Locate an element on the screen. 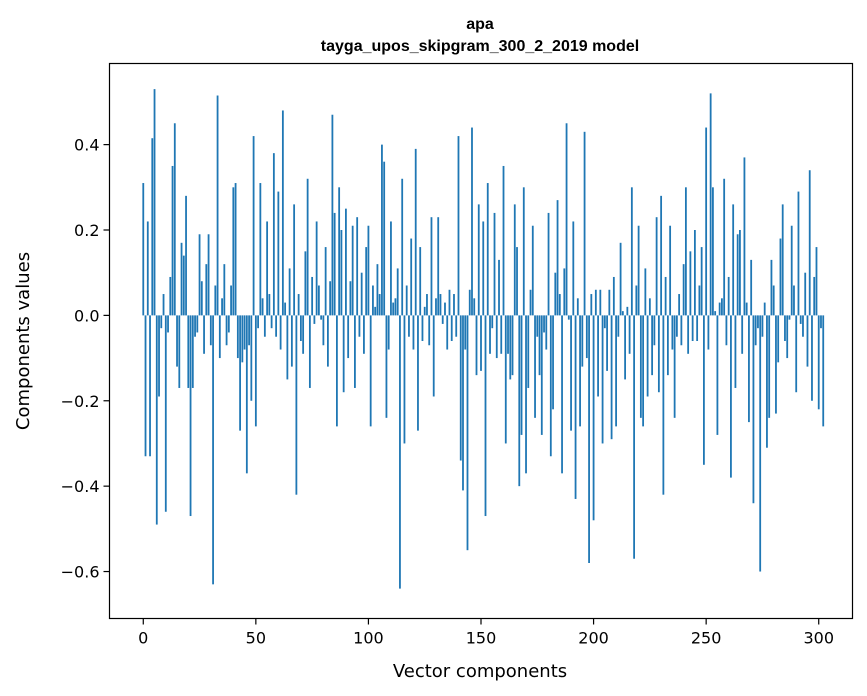 This screenshot has height=696, width=867. chart-title: apa is located at coordinates (480, 24).